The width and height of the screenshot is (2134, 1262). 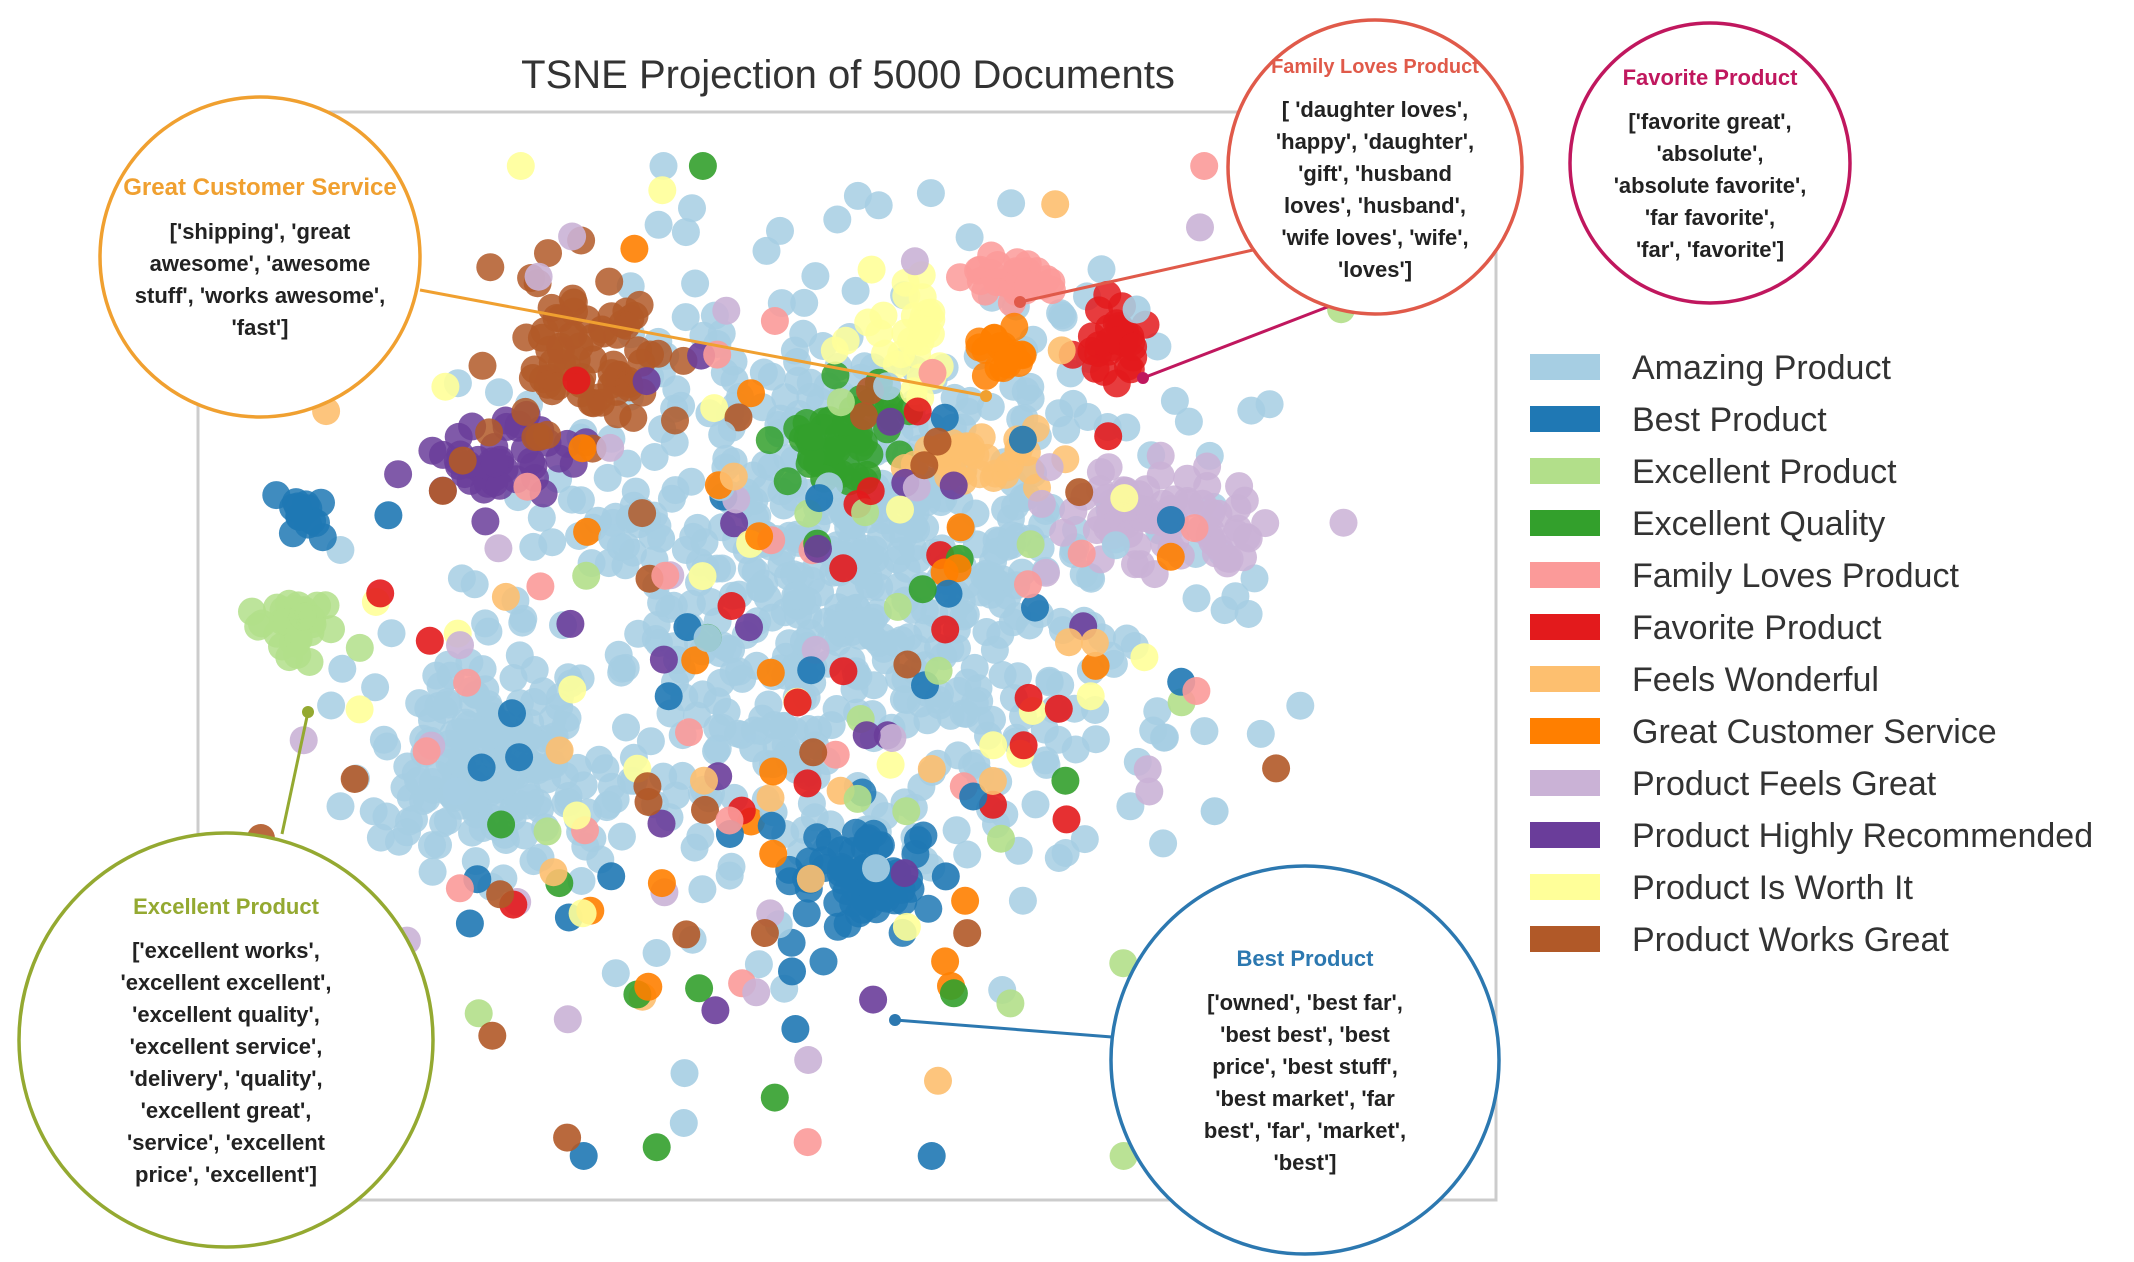 What do you see at coordinates (1306, 958) in the screenshot?
I see `callout-title: Best Product` at bounding box center [1306, 958].